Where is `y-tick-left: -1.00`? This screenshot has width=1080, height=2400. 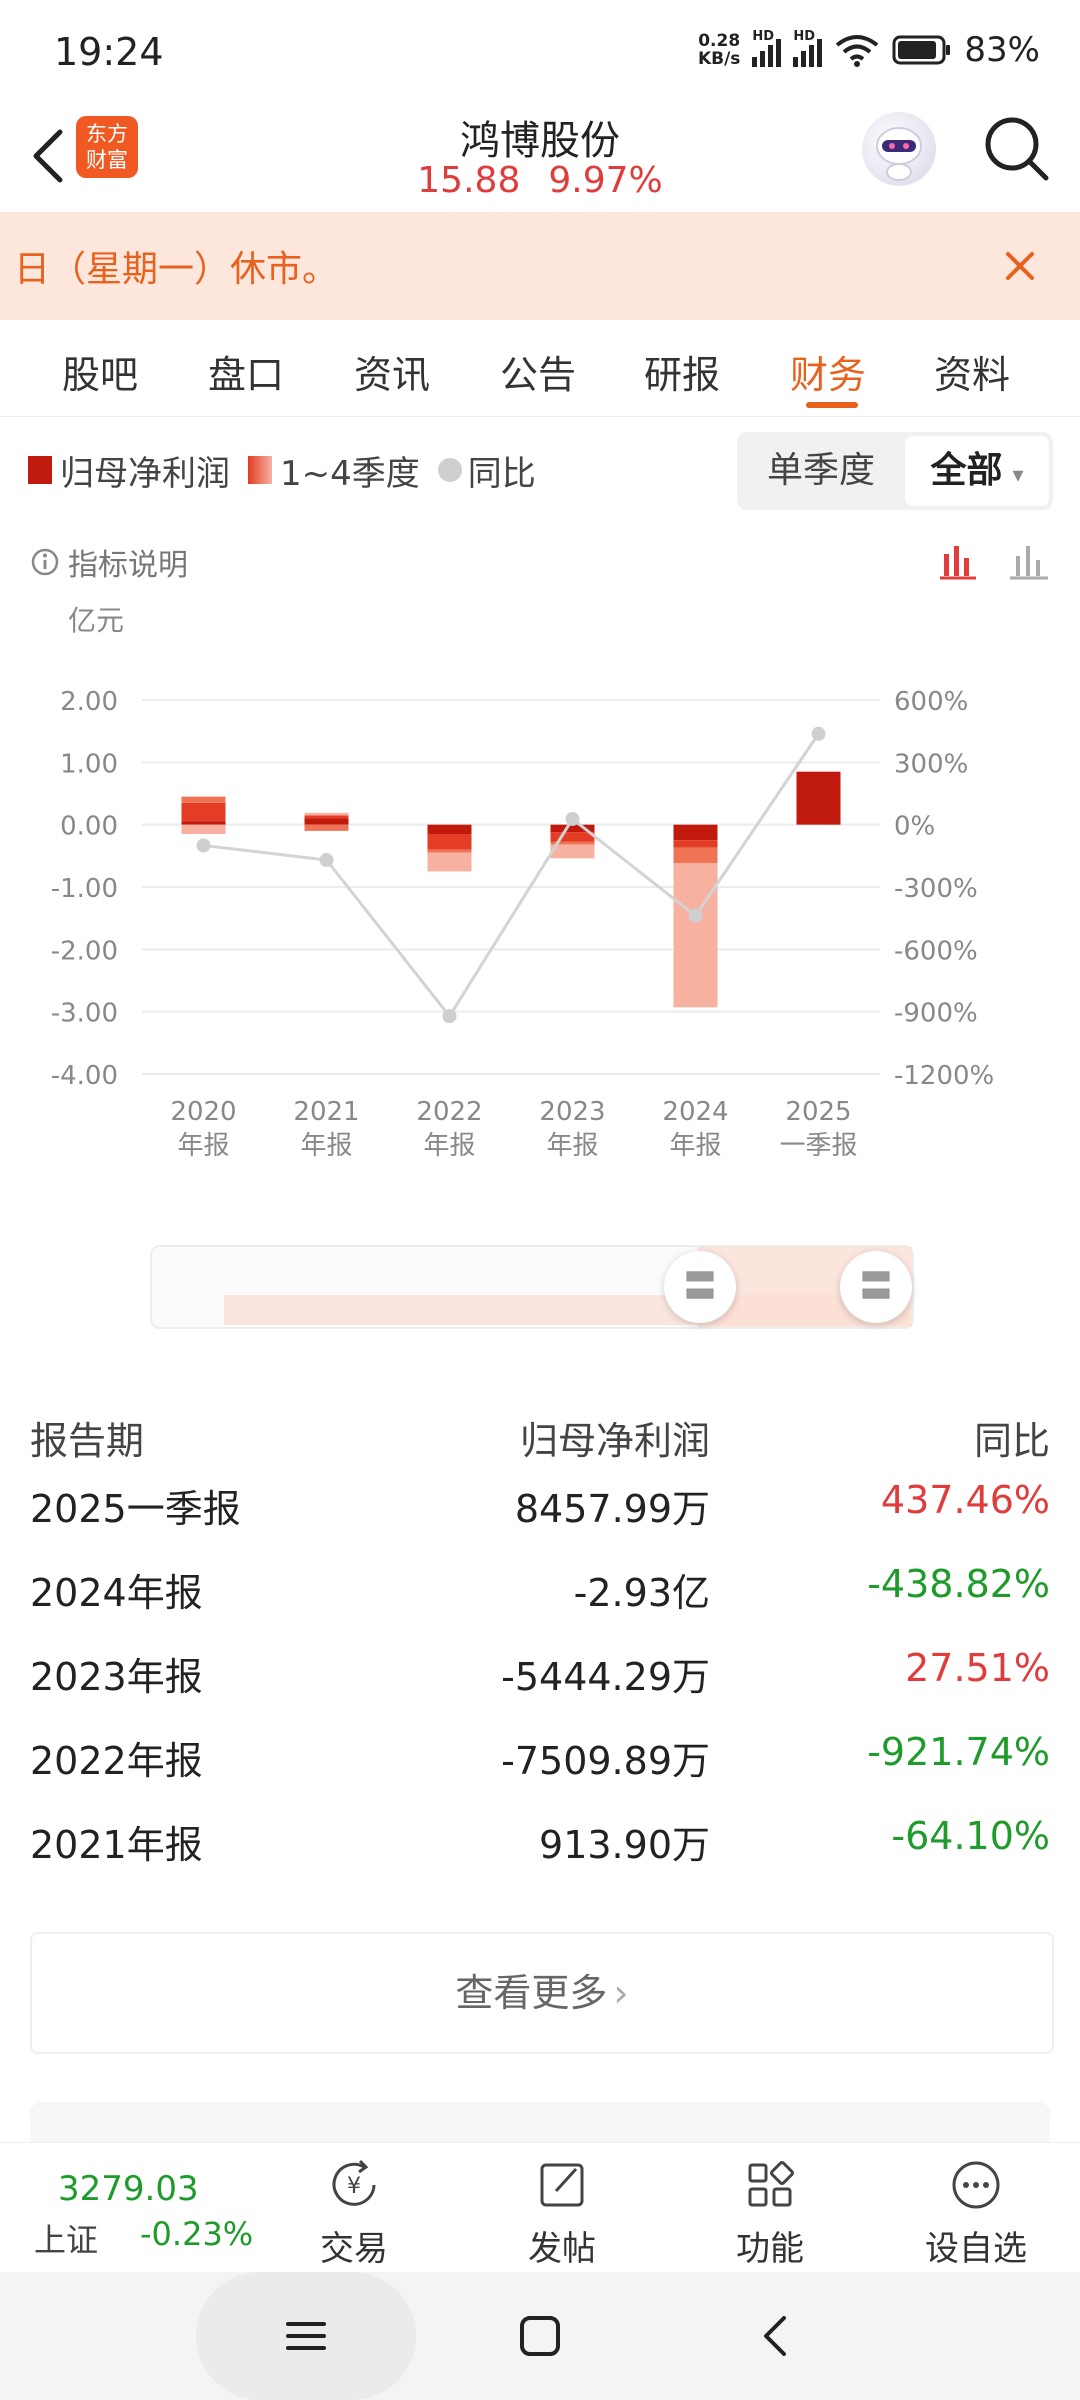
y-tick-left: -1.00 is located at coordinates (84, 889).